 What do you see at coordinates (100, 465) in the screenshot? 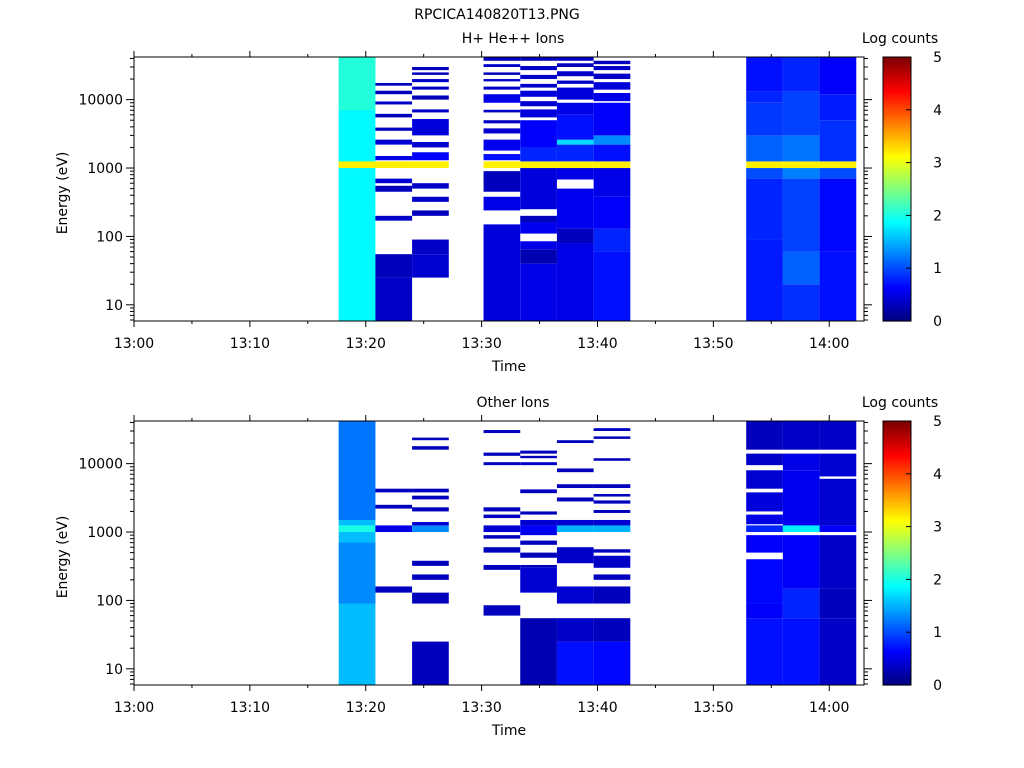
I see `y-tick-label-3: 10000` at bounding box center [100, 465].